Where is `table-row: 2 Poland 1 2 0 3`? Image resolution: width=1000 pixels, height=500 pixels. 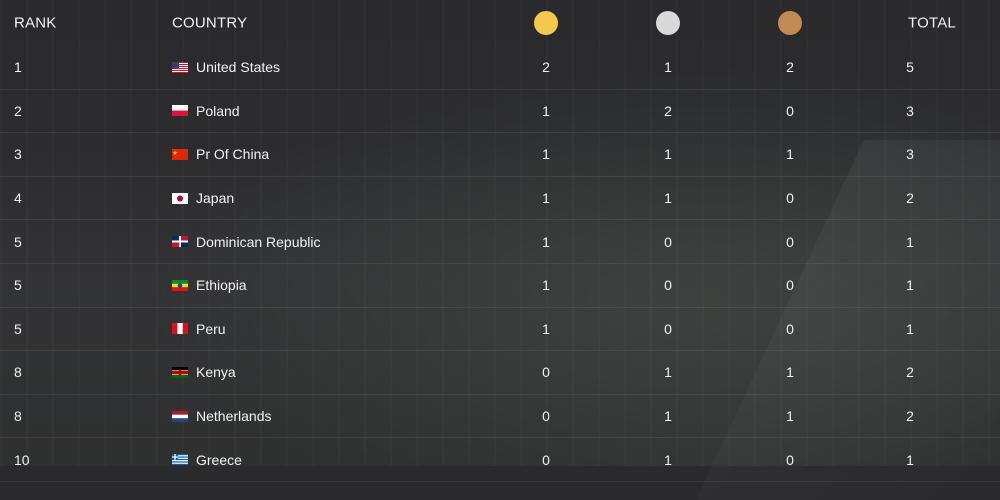 table-row: 2 Poland 1 2 0 3 is located at coordinates (500, 112).